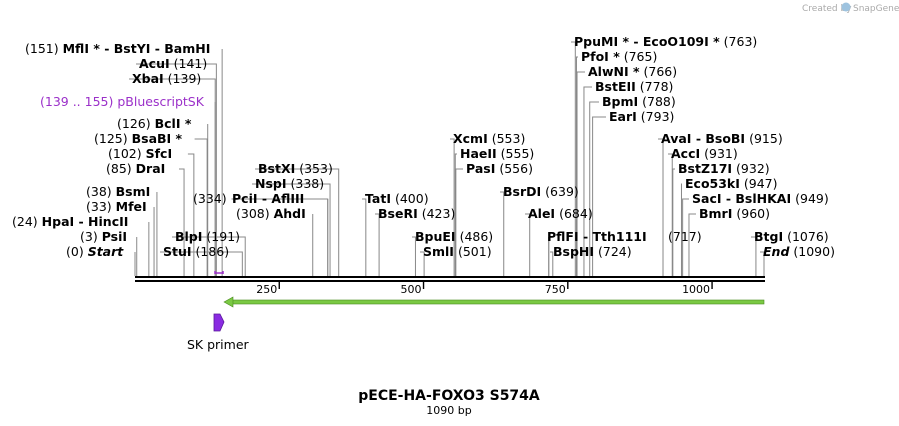 The image size is (899, 426). Describe the element at coordinates (449, 396) in the screenshot. I see `plasmid-name: pECE-HA-FOXO3 S574A` at that location.